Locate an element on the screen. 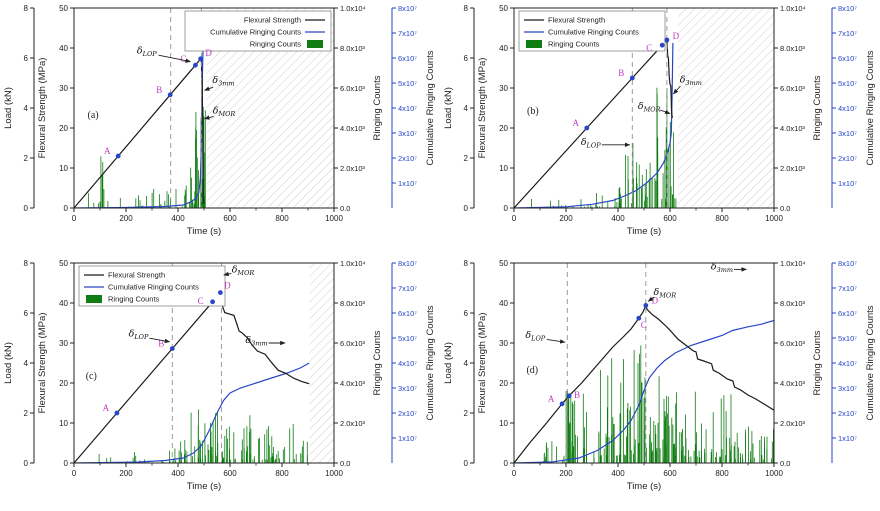 This screenshot has height=511, width=880. svg-text: (d) is located at coordinates (532, 370).